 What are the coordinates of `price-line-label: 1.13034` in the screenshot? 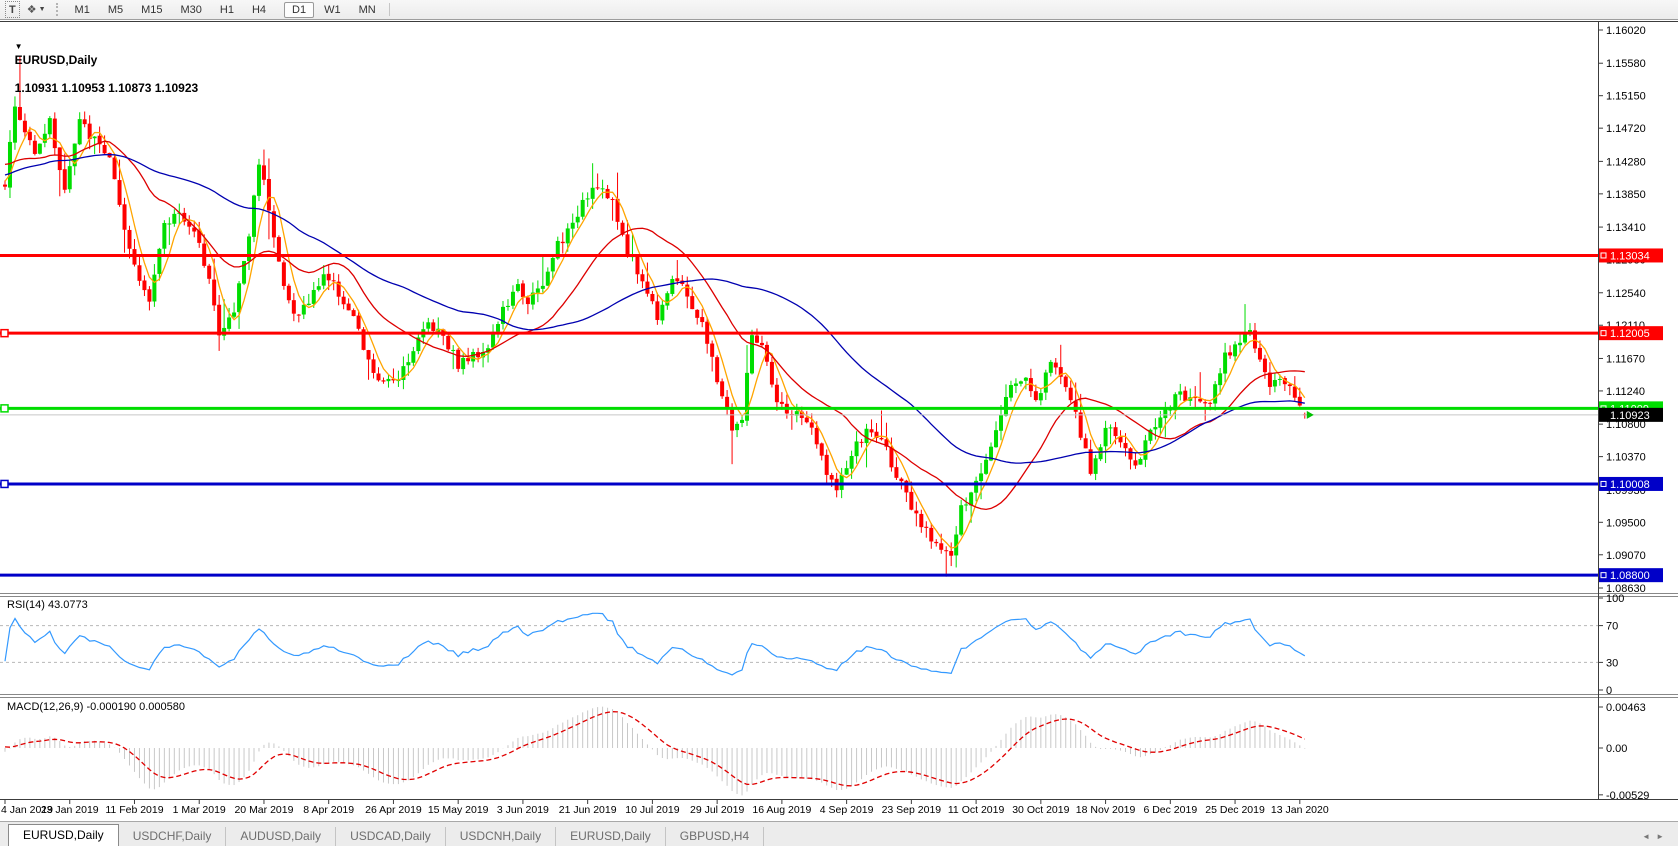 It's located at (1630, 256).